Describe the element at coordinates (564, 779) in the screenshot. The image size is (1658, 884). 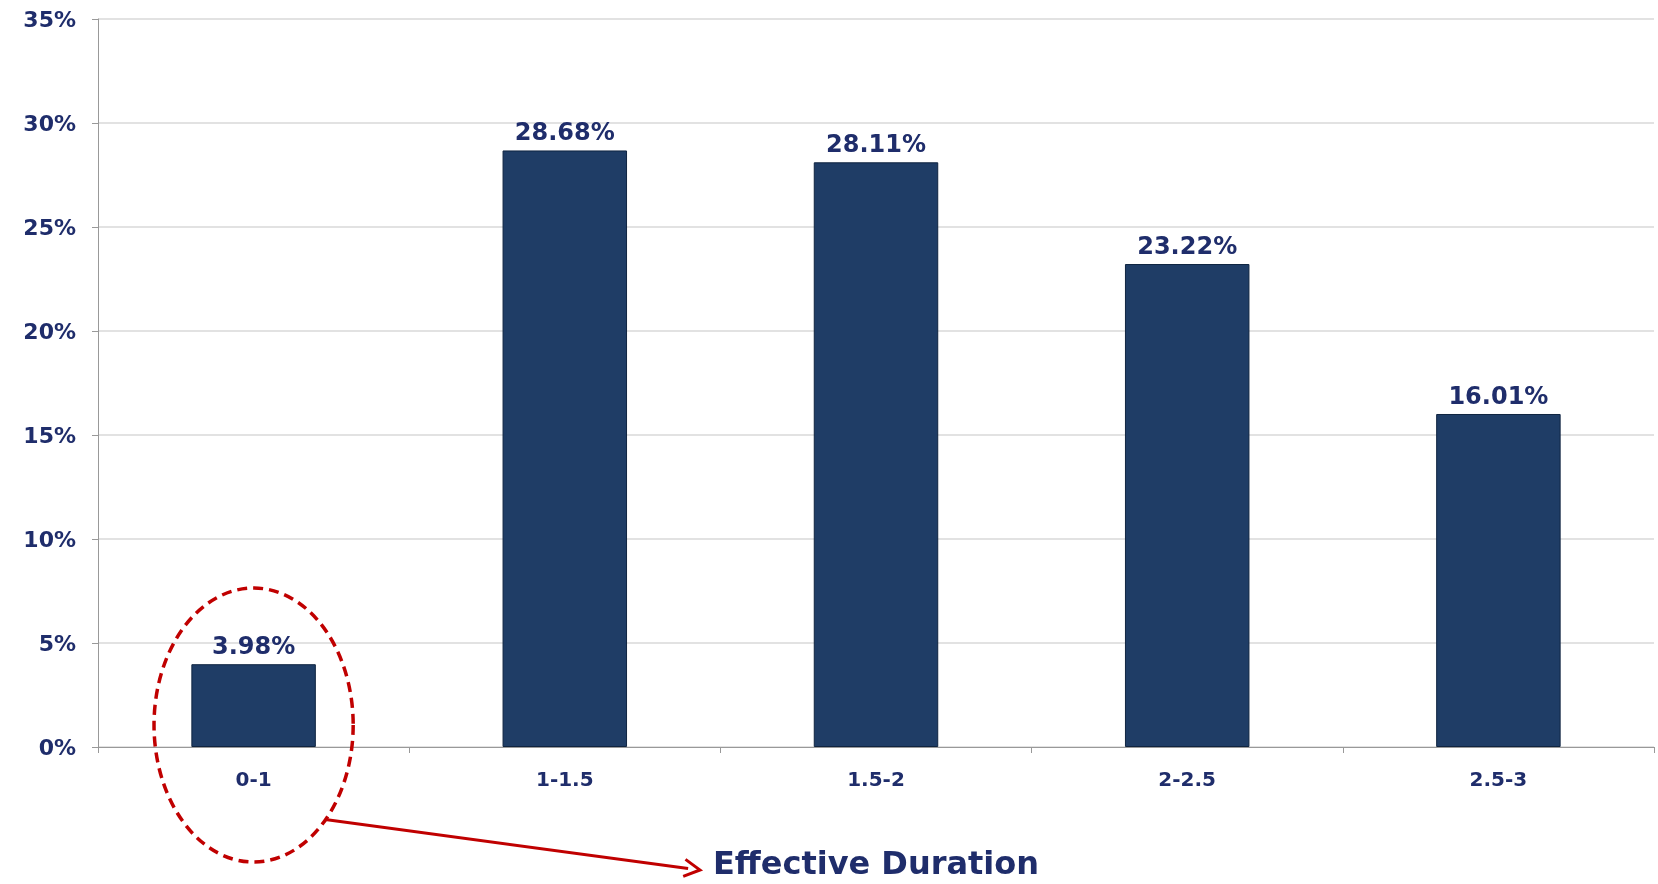
I see `x-tick-label: 1-1.5` at that location.